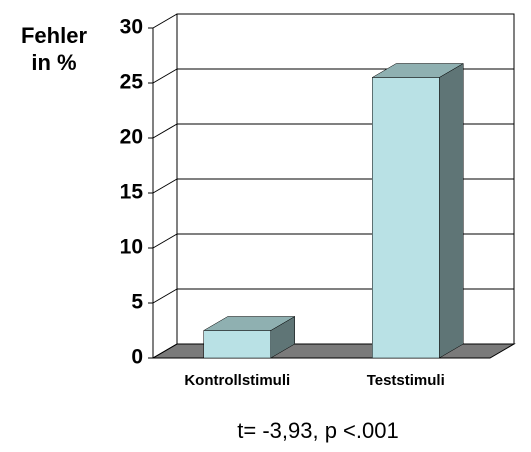 The width and height of the screenshot is (531, 452). I want to click on x-tick-label: Teststimuli, so click(406, 380).